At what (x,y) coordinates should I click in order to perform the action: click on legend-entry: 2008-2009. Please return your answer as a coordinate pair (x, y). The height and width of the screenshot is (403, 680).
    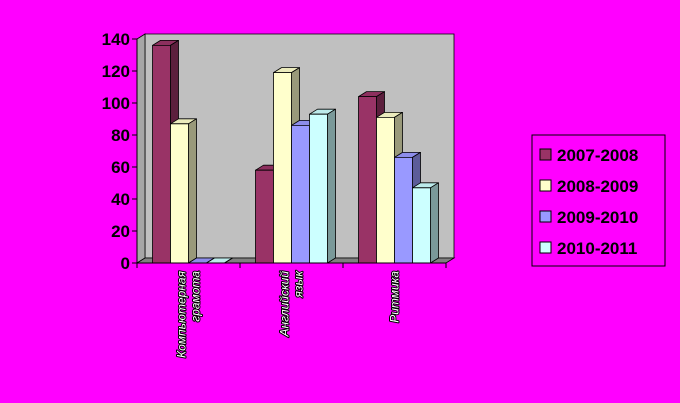
    Looking at the image, I should click on (588, 186).